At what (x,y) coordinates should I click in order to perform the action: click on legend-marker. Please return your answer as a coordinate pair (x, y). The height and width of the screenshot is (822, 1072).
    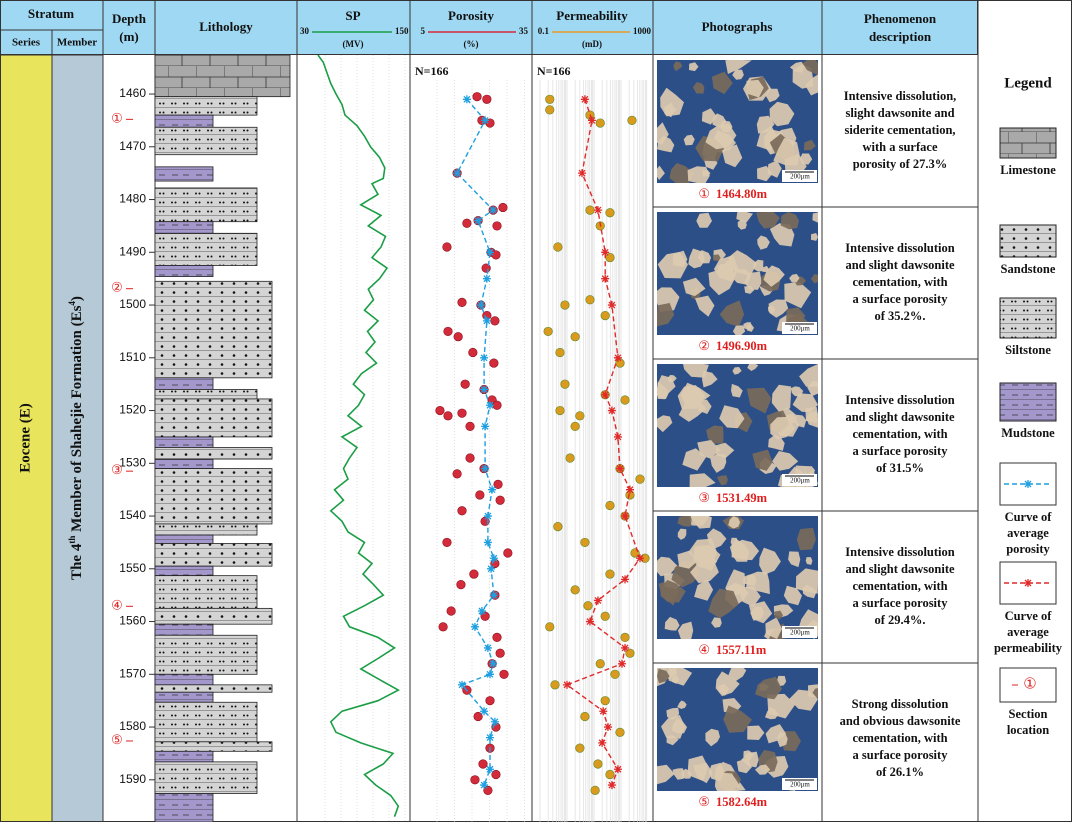
    Looking at the image, I should click on (1028, 583).